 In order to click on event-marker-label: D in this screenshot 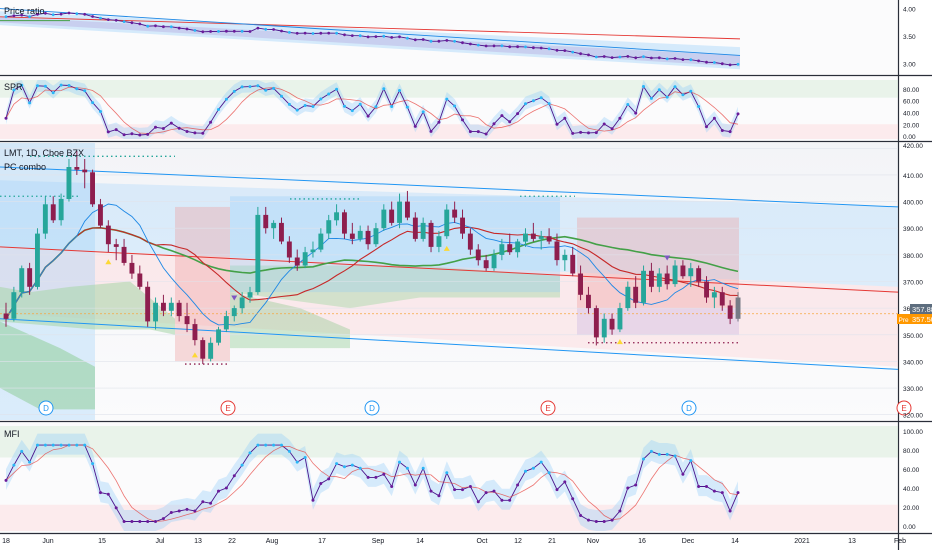, I will do `click(372, 408)`.